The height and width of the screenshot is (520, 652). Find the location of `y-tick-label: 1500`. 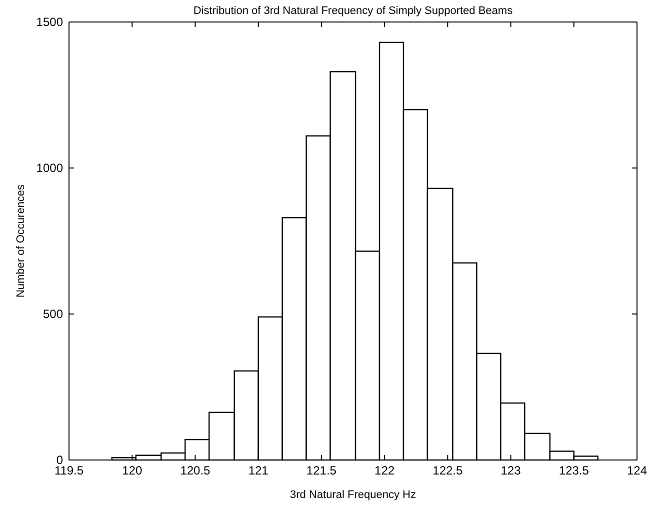

y-tick-label: 1500 is located at coordinates (50, 21).